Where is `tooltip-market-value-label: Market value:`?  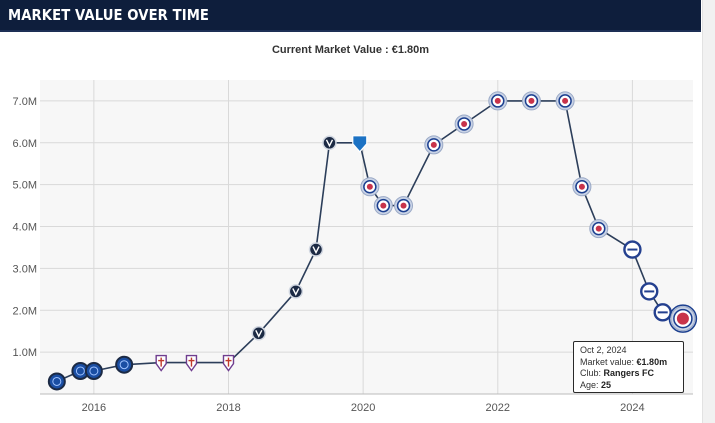 tooltip-market-value-label: Market value: is located at coordinates (607, 361).